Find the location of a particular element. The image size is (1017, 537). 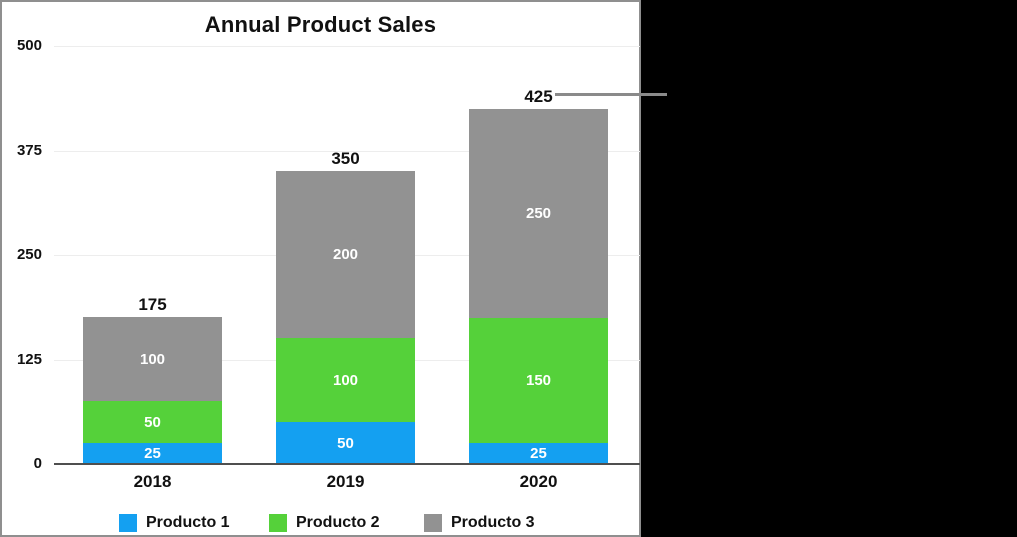

legend-item-producto-3: Producto 3 is located at coordinates (479, 522).